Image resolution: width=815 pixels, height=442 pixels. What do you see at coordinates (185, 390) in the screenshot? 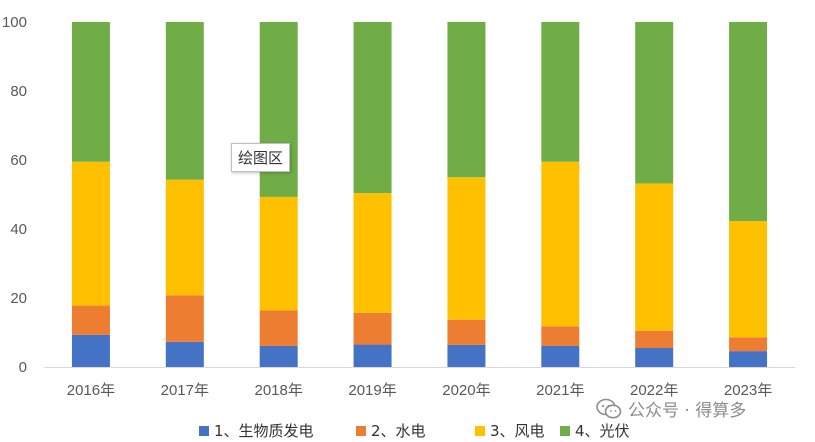
I see `x-tick-label: 2017年` at bounding box center [185, 390].